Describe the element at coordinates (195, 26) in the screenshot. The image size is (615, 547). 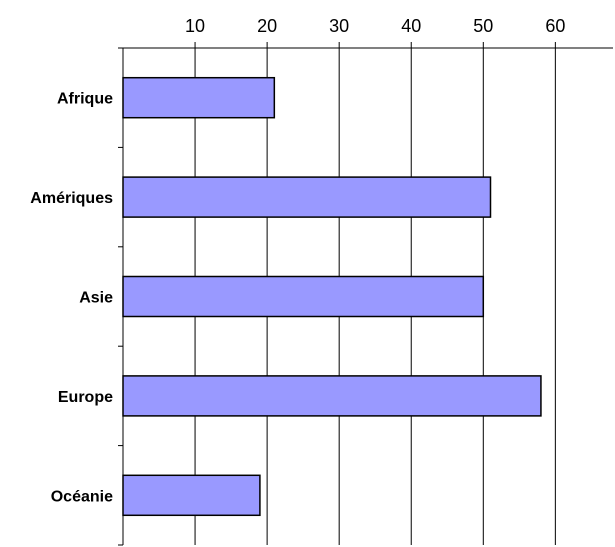
I see `x-tick-label: 10` at that location.